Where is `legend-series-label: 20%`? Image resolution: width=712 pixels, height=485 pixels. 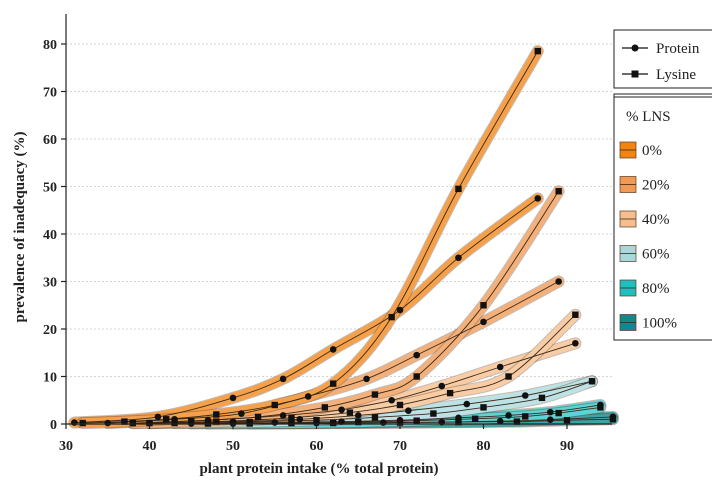
legend-series-label: 20% is located at coordinates (656, 186).